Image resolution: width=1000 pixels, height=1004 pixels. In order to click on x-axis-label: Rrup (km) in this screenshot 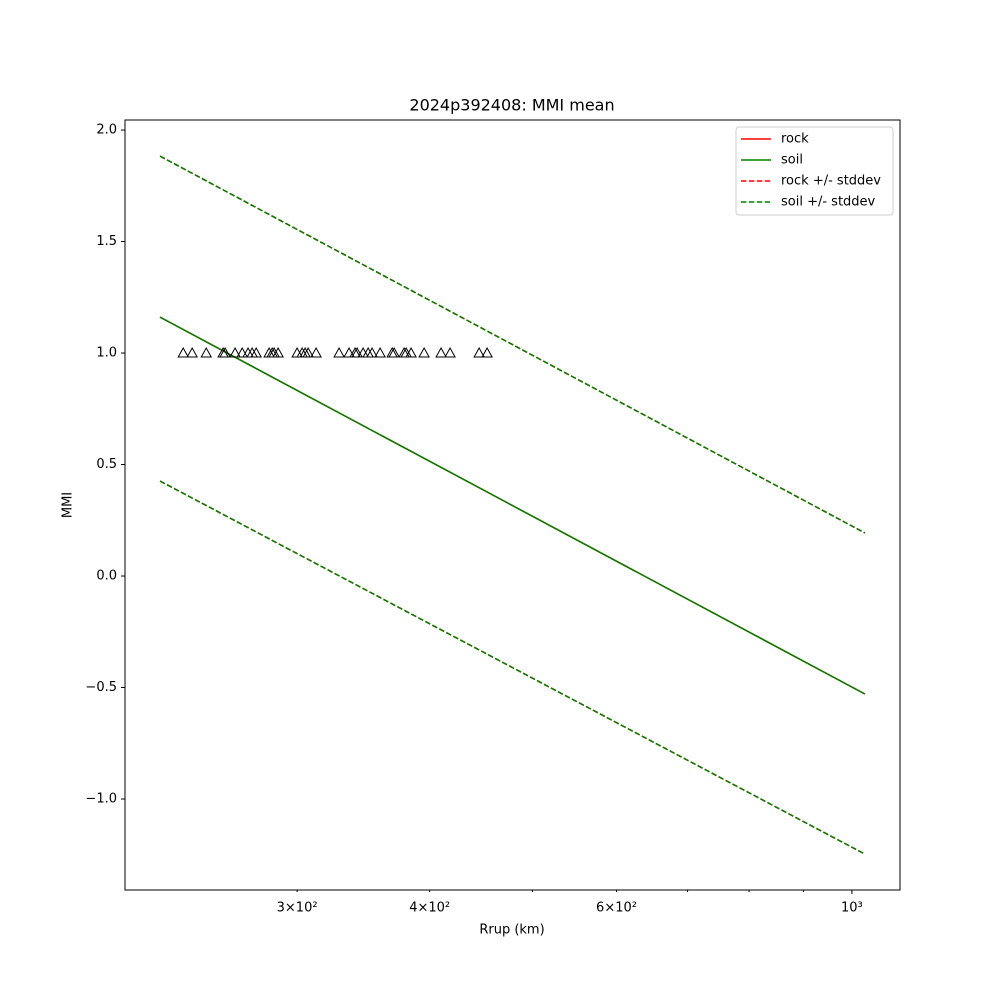, I will do `click(511, 930)`.